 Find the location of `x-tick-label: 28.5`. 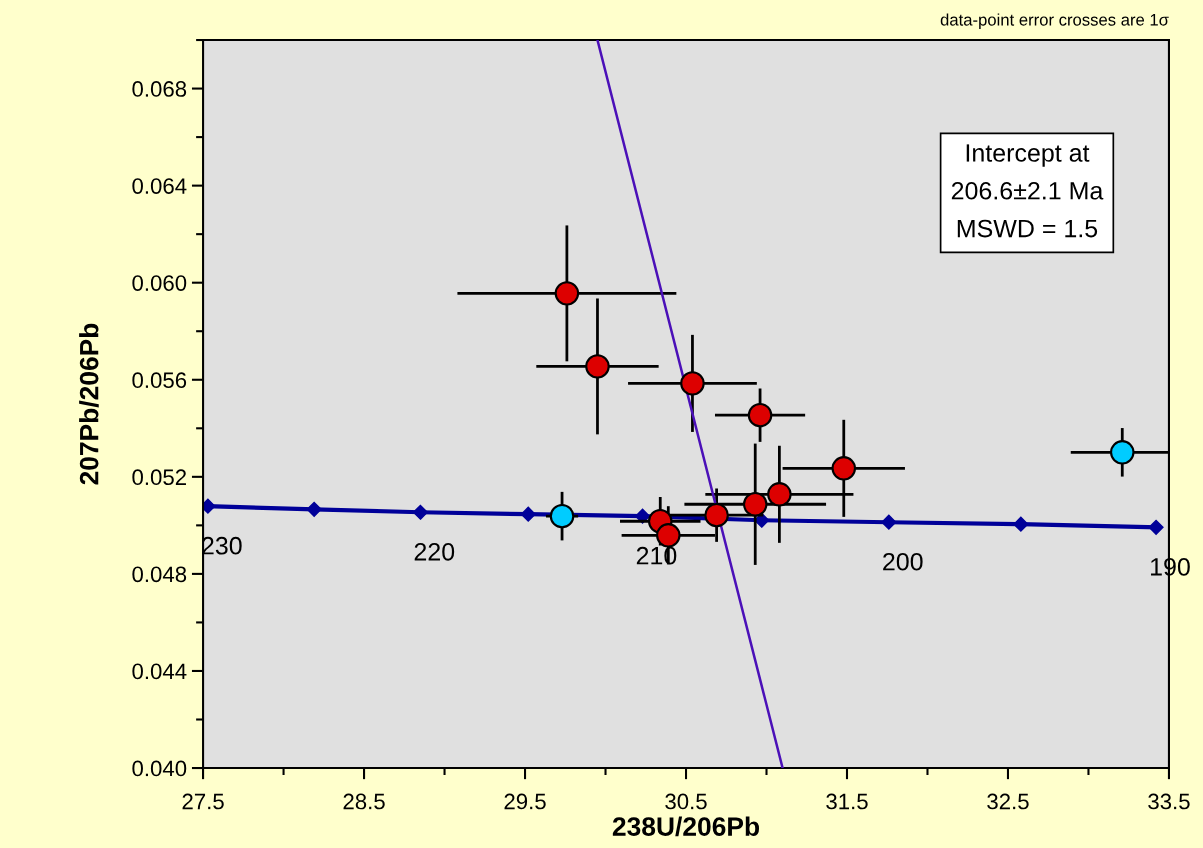

x-tick-label: 28.5 is located at coordinates (364, 801).